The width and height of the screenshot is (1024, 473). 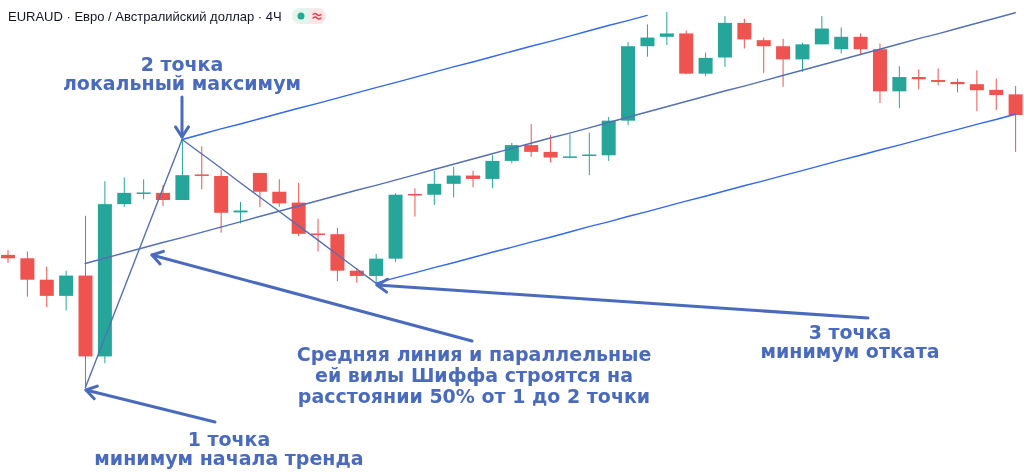 I want to click on annotation: Средняя линия и параллельные ей вилы Шиффа строятся на расстоянии 50% от 1 до 2 точки, so click(x=474, y=375).